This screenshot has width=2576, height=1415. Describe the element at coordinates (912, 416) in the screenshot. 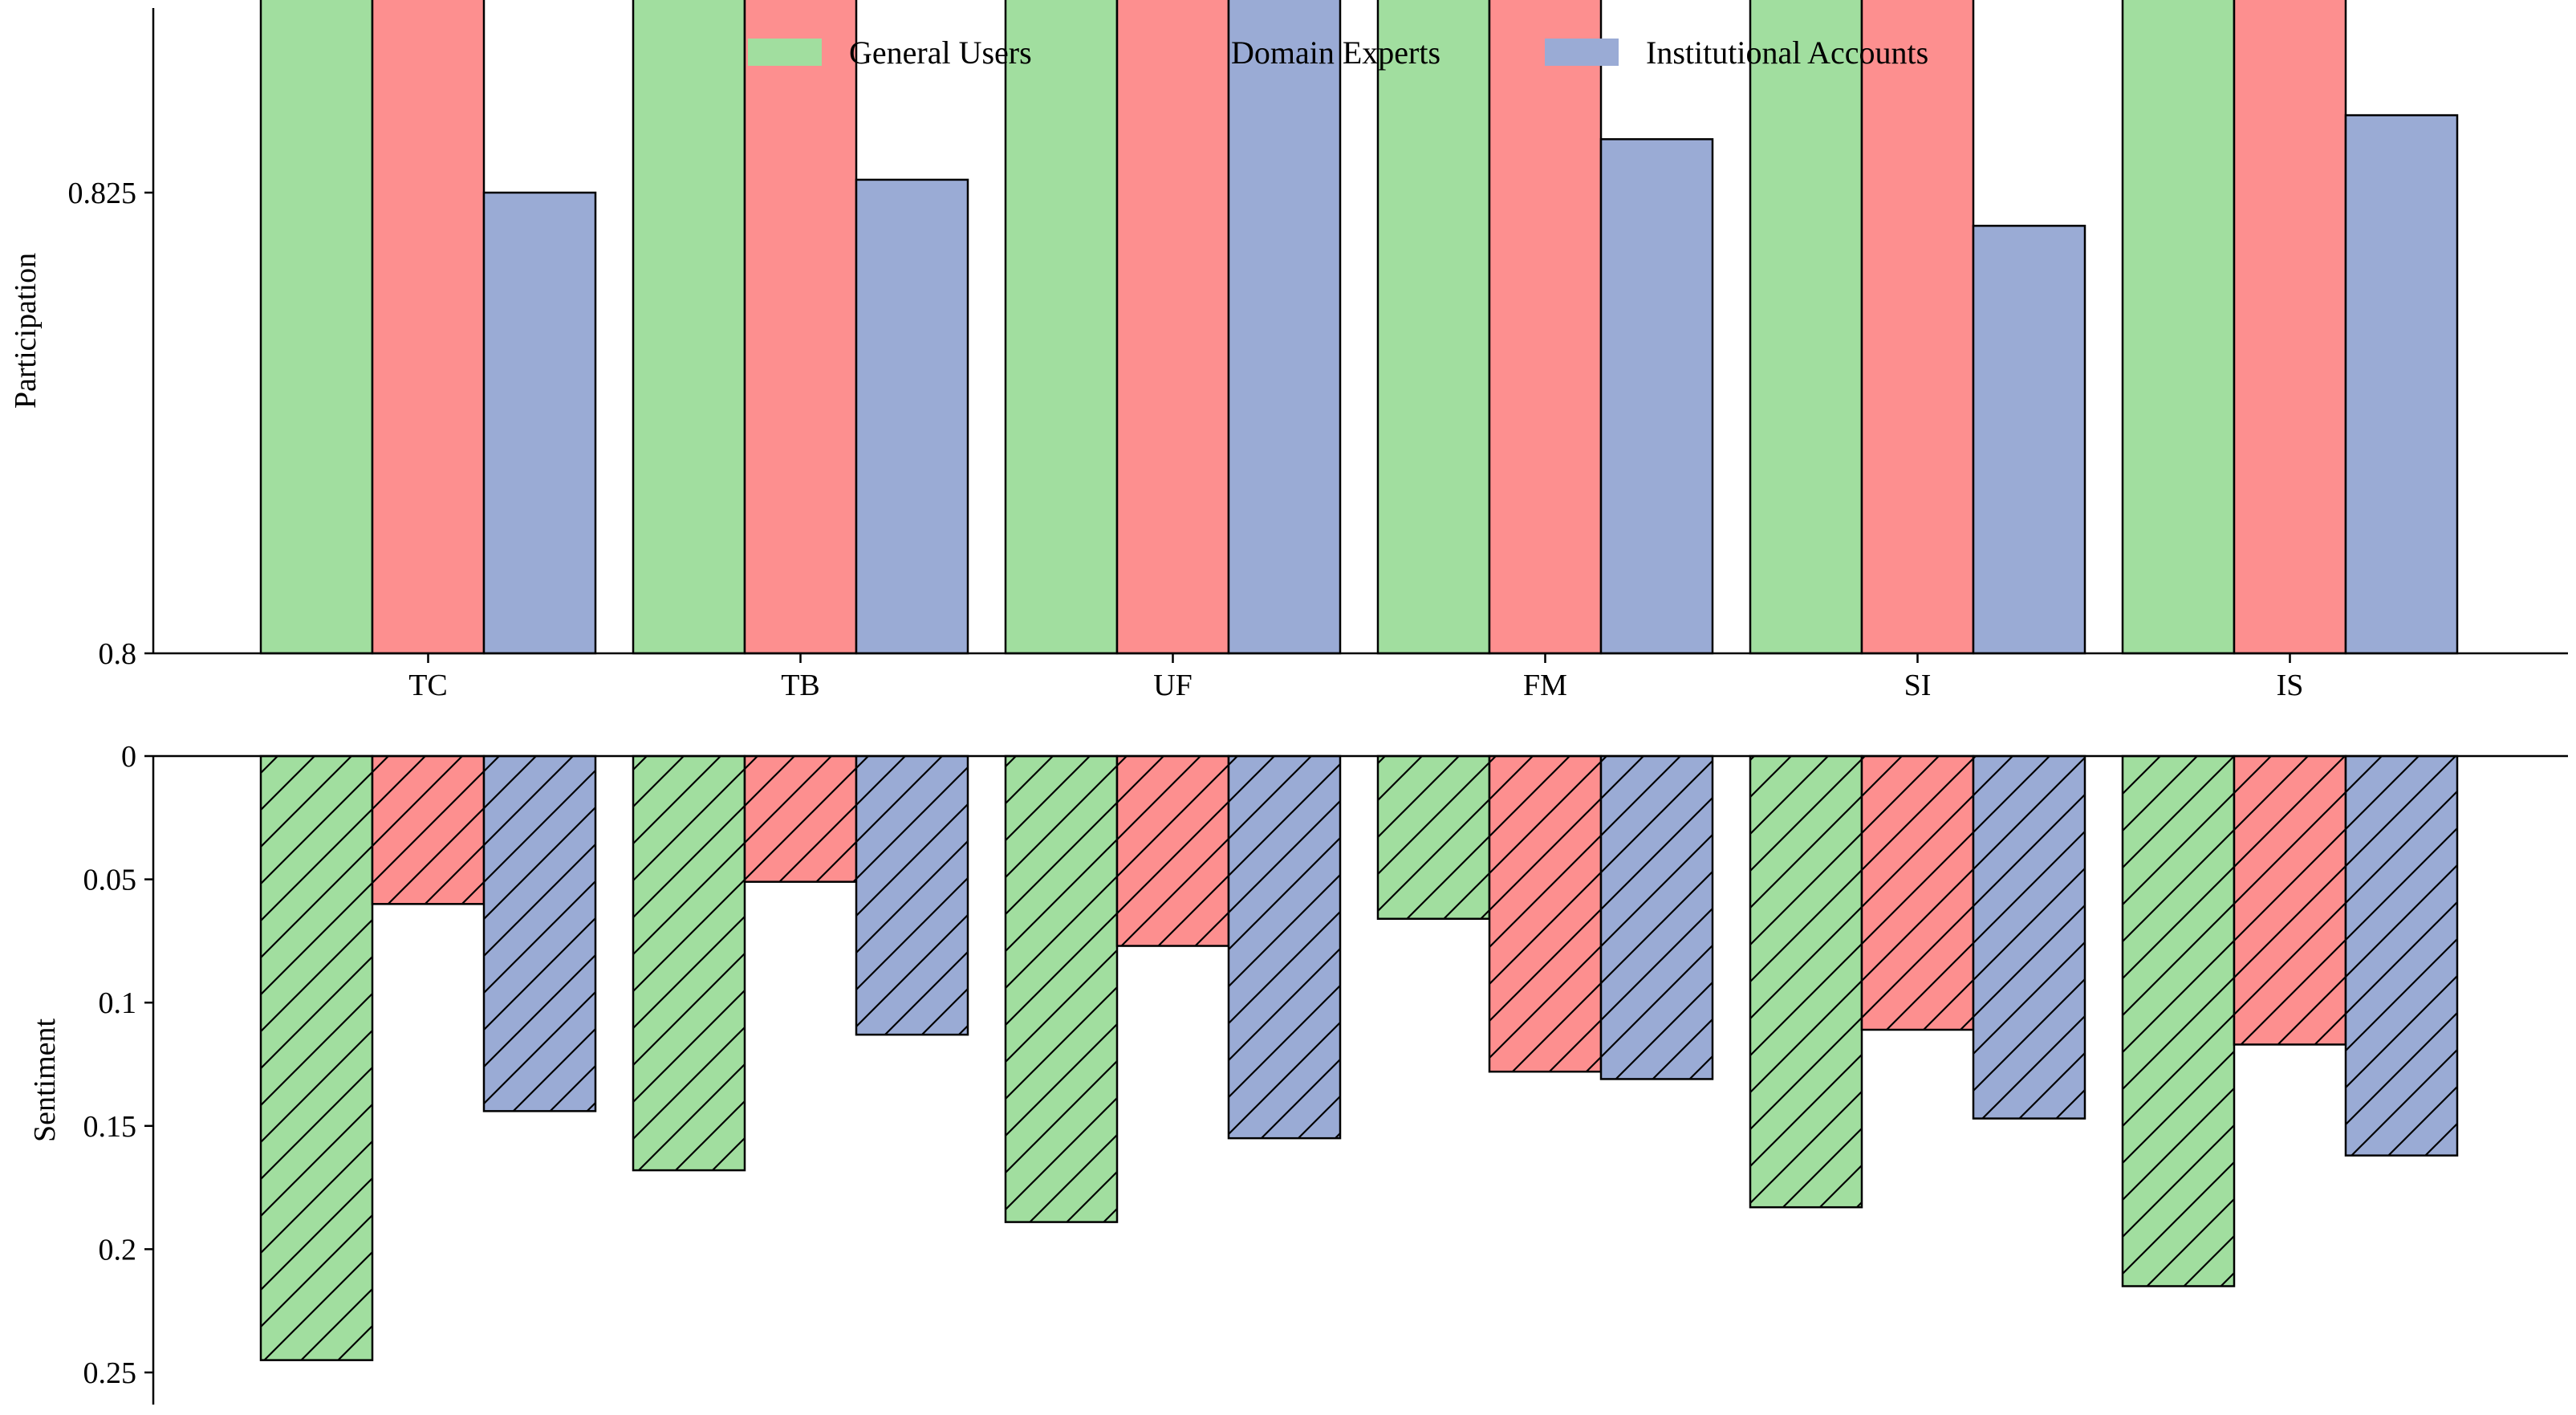

I see `participation-bar-tb-institutional-accounts` at that location.